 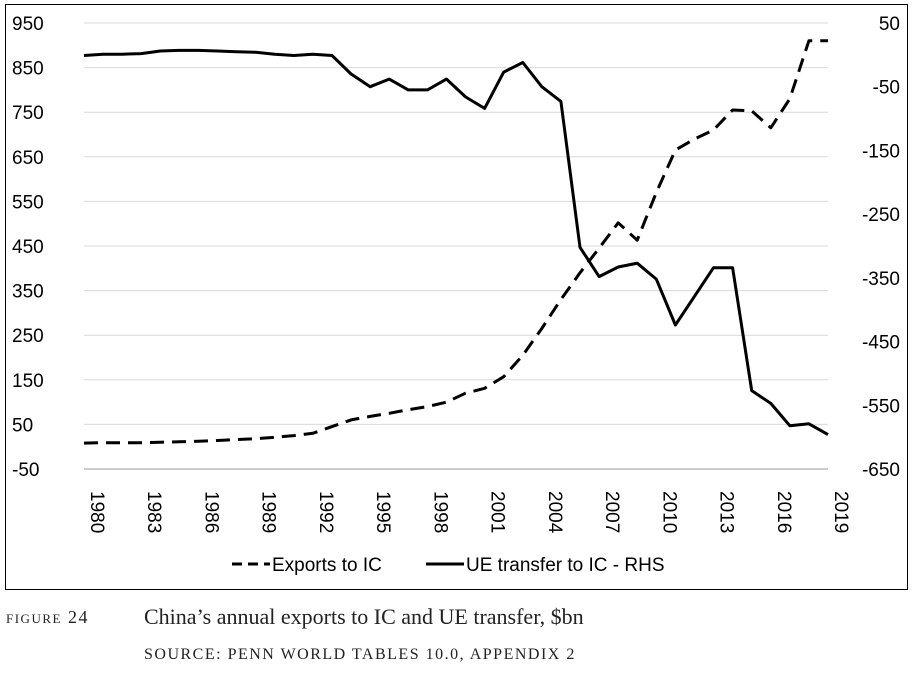 I want to click on x-tick-label: 1983, so click(x=153, y=512).